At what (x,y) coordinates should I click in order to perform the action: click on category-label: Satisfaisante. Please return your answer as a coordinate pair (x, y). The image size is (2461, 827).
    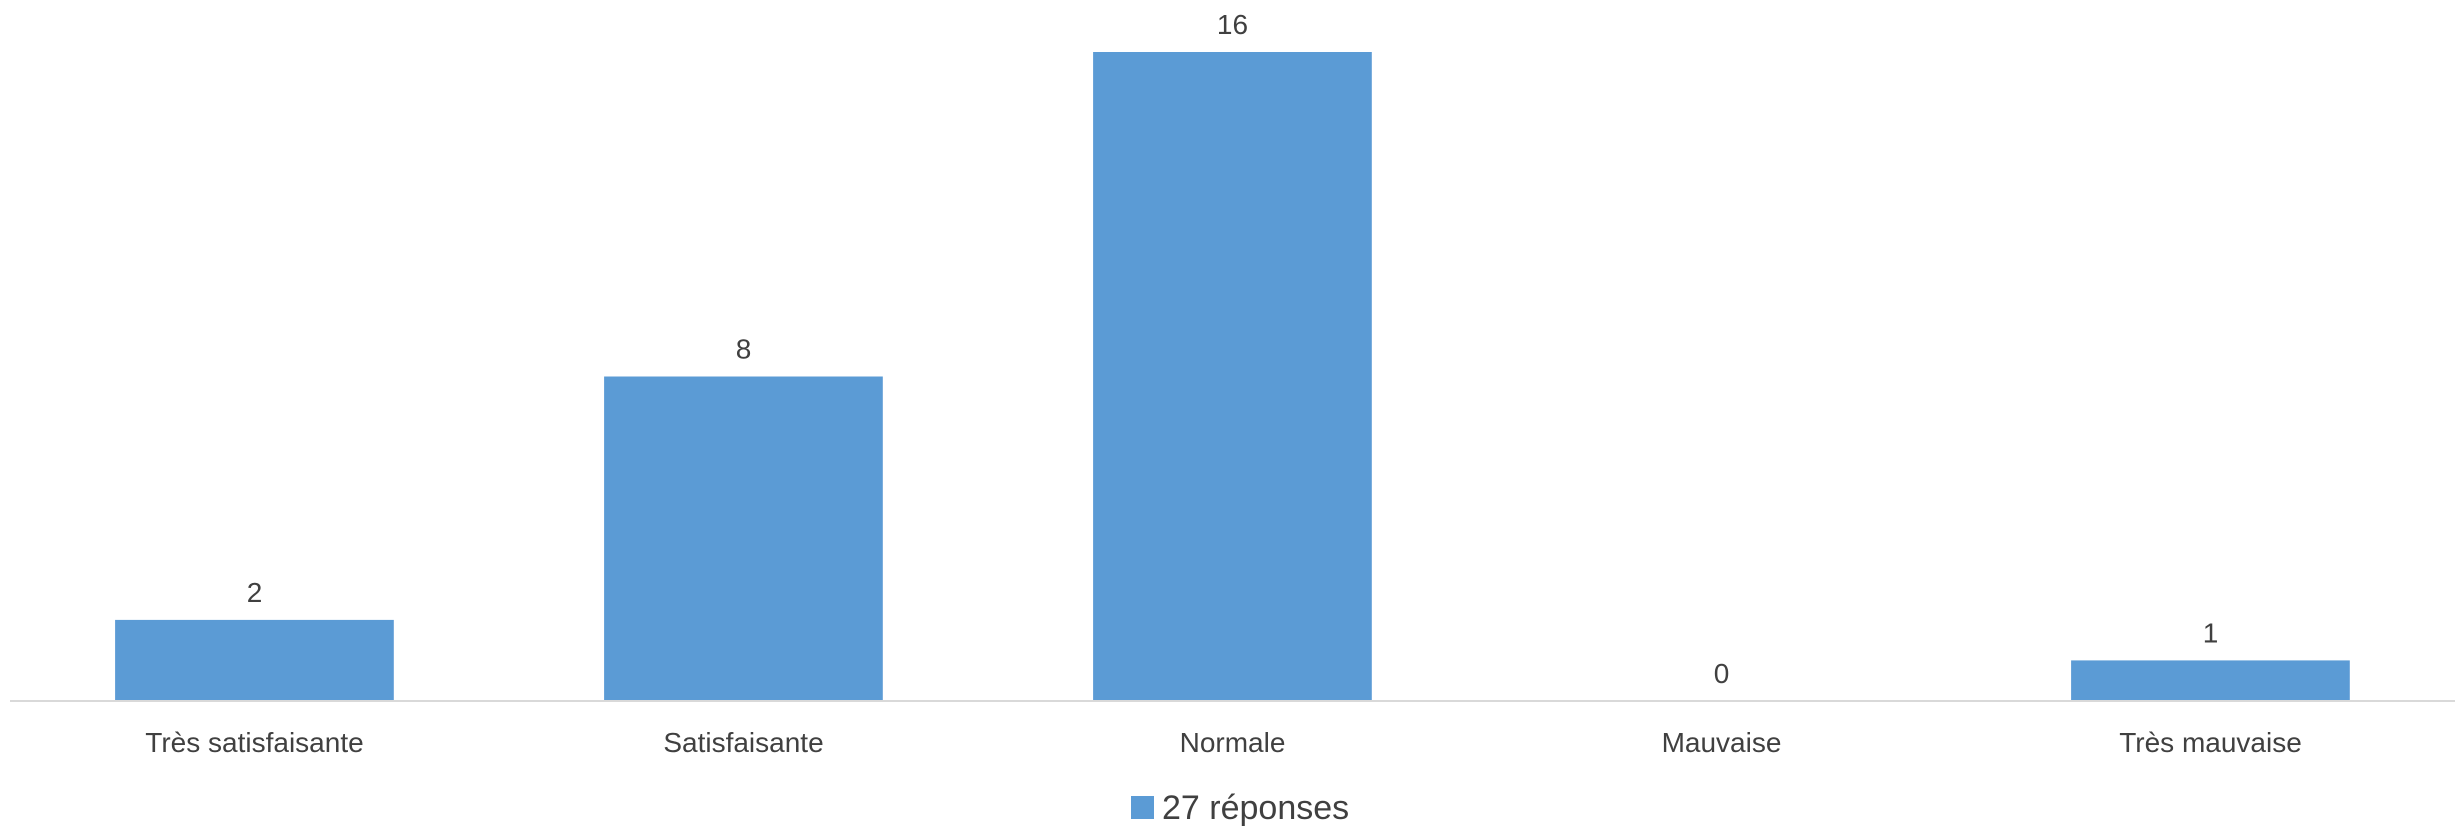
    Looking at the image, I should click on (743, 742).